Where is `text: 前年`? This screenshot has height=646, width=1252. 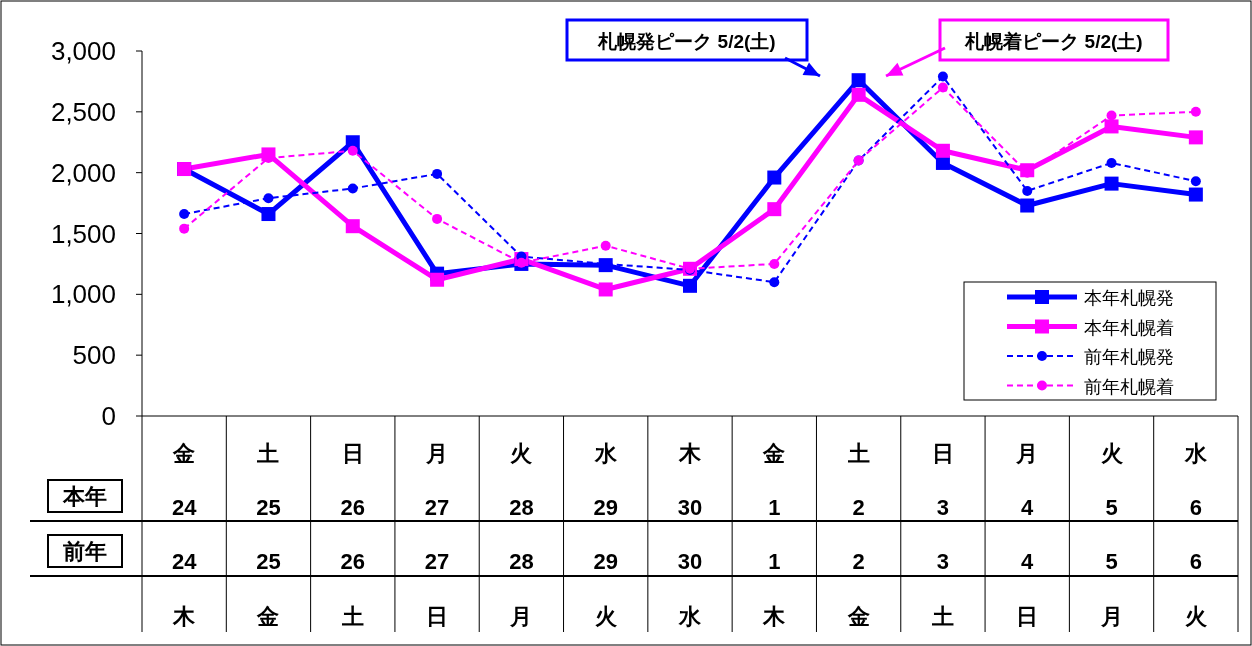 text: 前年 is located at coordinates (84, 551).